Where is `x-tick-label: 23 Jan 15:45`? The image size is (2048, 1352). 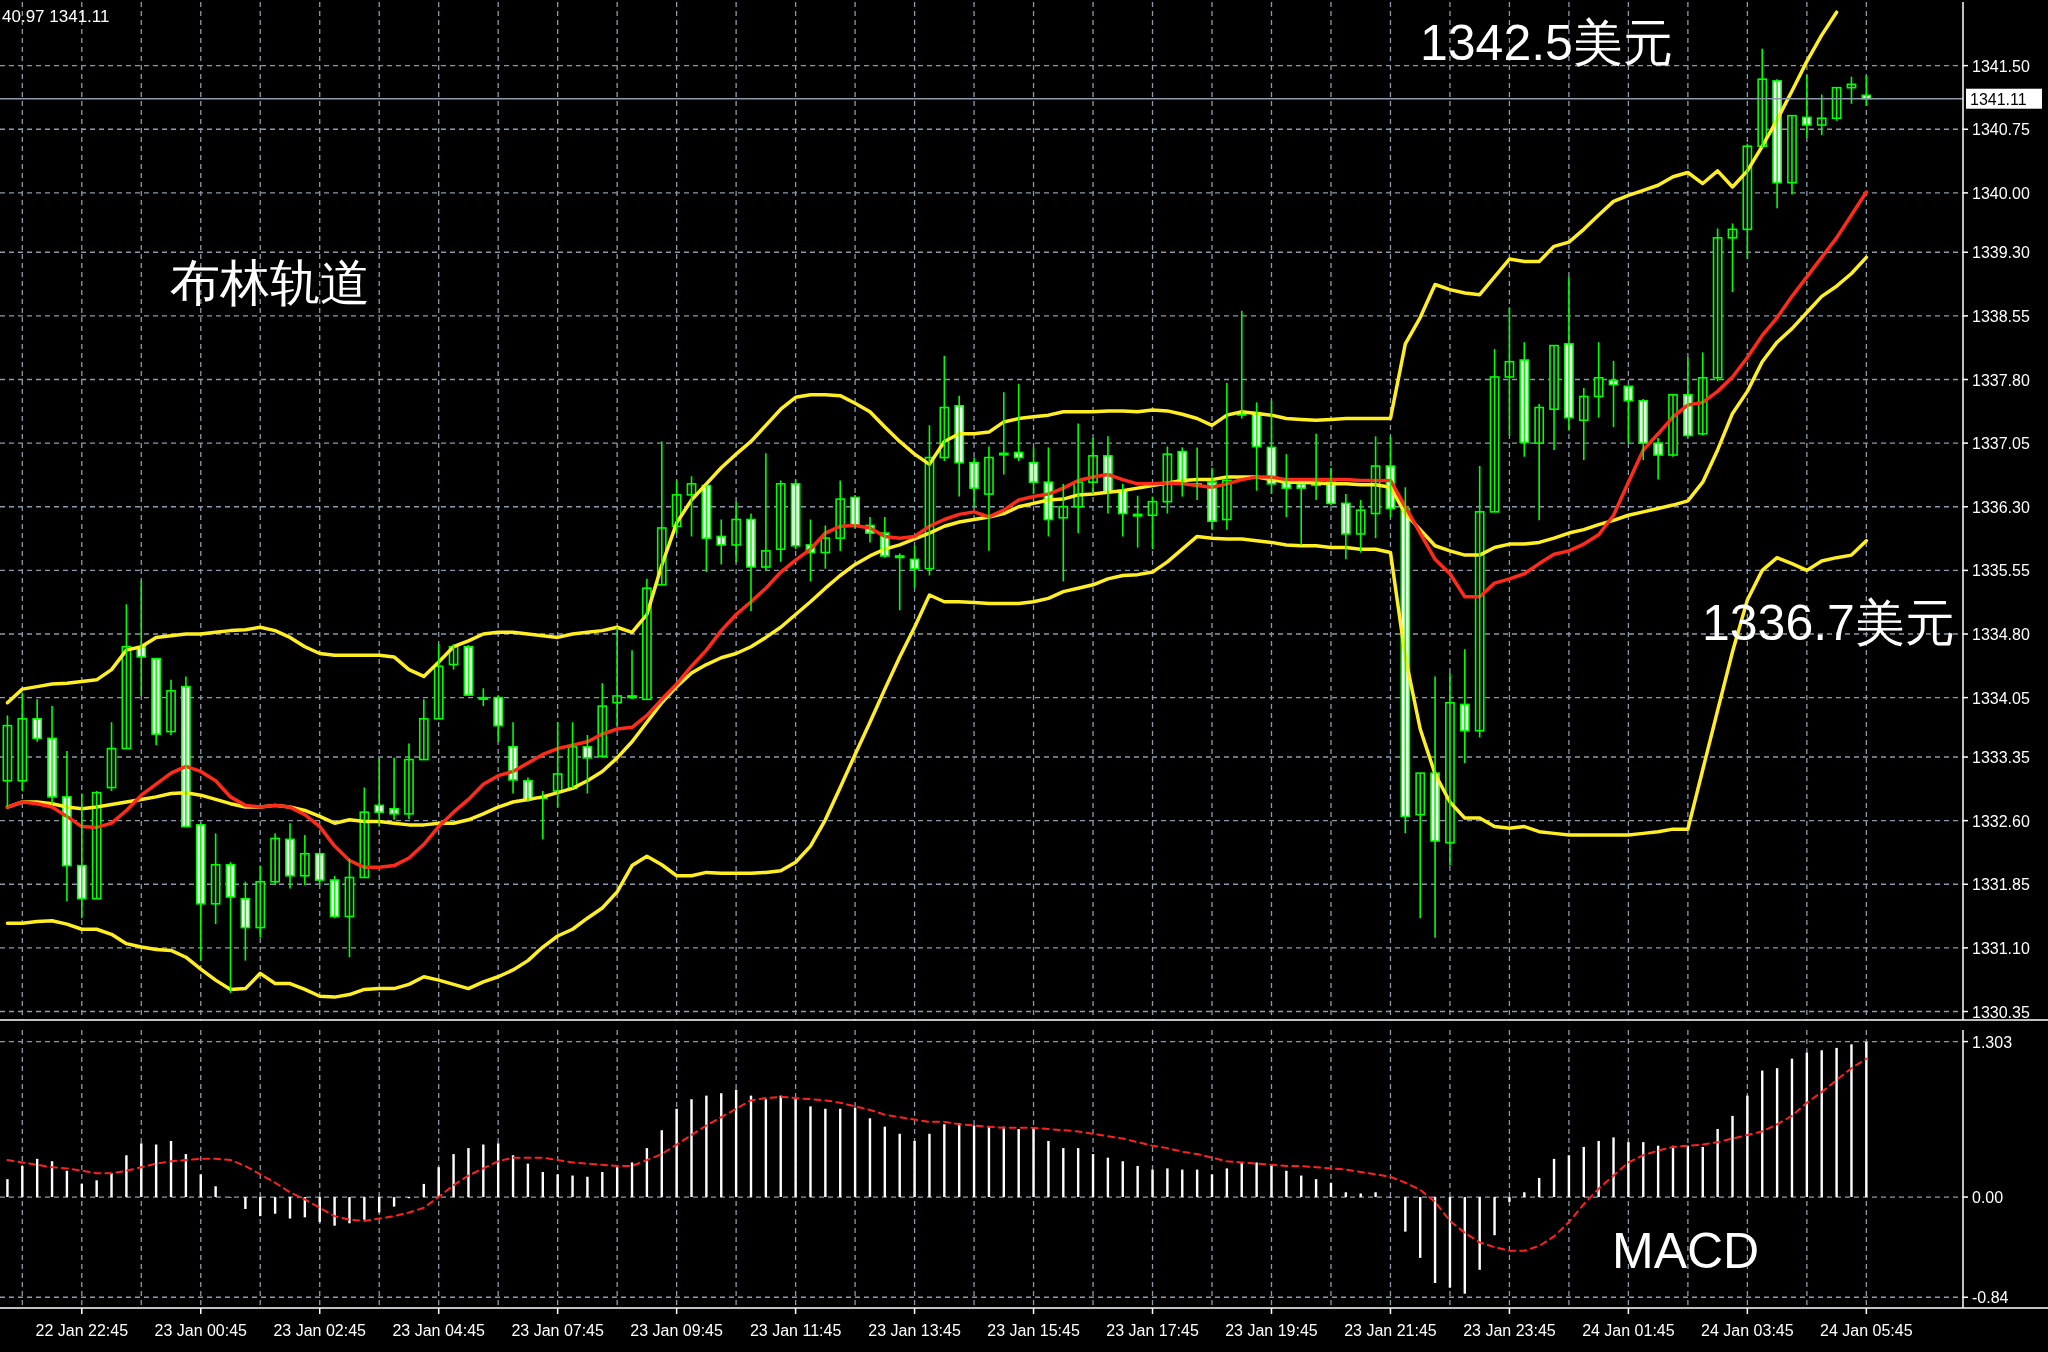
x-tick-label: 23 Jan 15:45 is located at coordinates (1033, 1330).